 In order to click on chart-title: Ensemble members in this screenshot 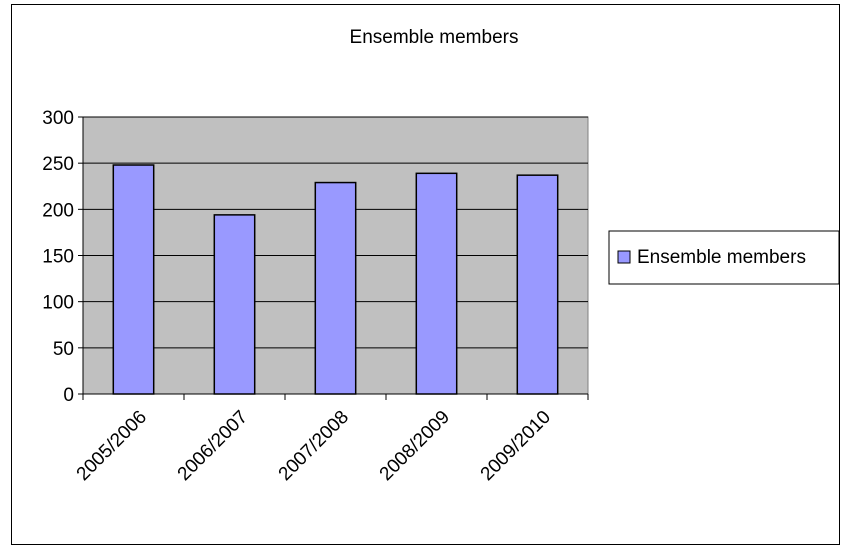, I will do `click(434, 37)`.